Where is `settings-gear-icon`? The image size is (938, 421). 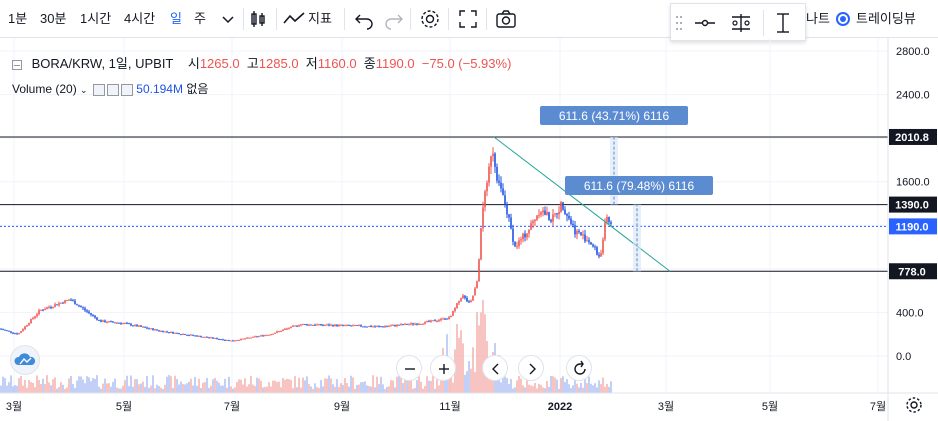
settings-gear-icon is located at coordinates (914, 405).